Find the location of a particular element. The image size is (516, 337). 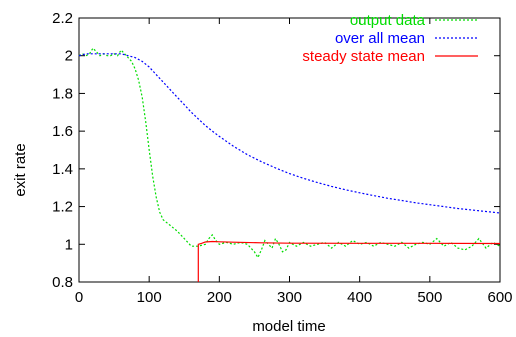

x-axis-label: model time is located at coordinates (288, 326).